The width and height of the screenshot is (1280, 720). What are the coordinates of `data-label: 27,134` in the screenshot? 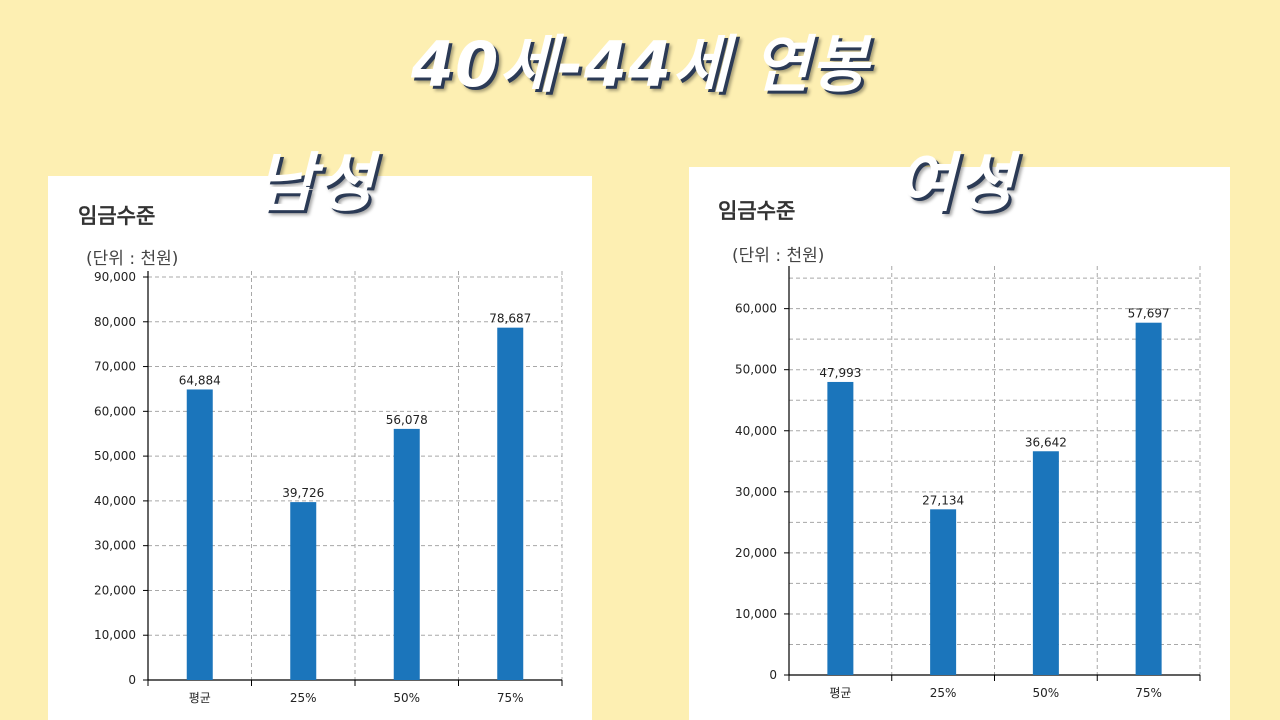 It's located at (943, 500).